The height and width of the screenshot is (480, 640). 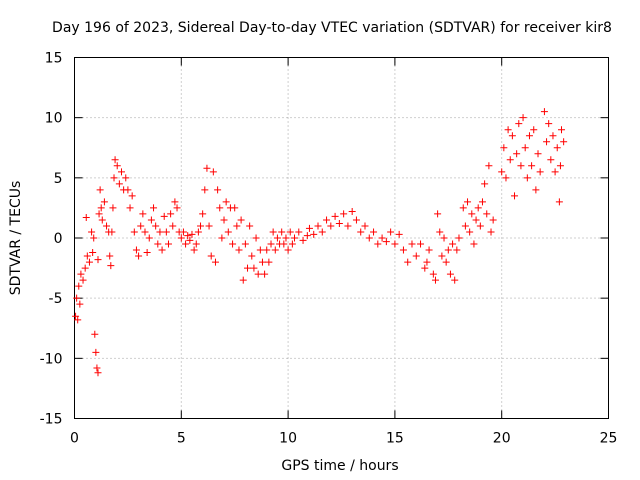 I want to click on x-axis-label: GPS time / hours, so click(x=339, y=466).